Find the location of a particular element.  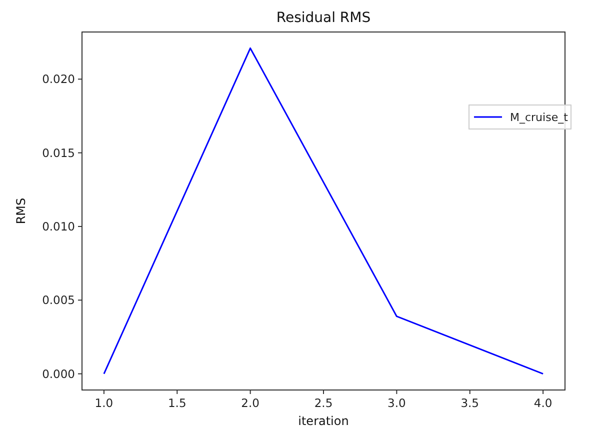

x-tick-label: 3.5 is located at coordinates (470, 403).